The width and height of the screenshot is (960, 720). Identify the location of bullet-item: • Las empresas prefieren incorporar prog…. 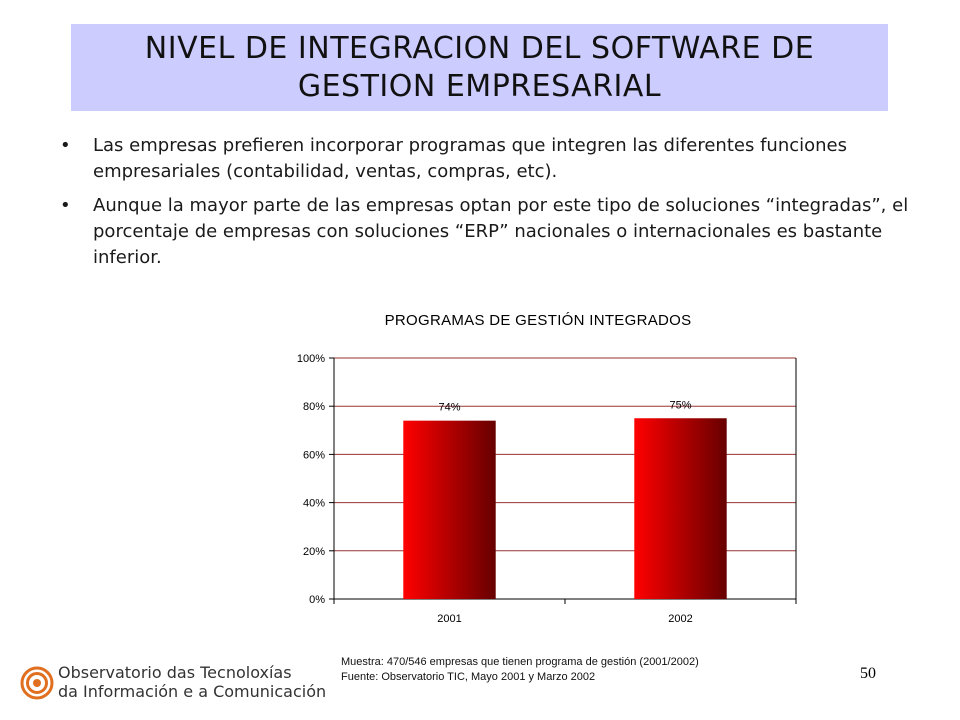
(491, 159).